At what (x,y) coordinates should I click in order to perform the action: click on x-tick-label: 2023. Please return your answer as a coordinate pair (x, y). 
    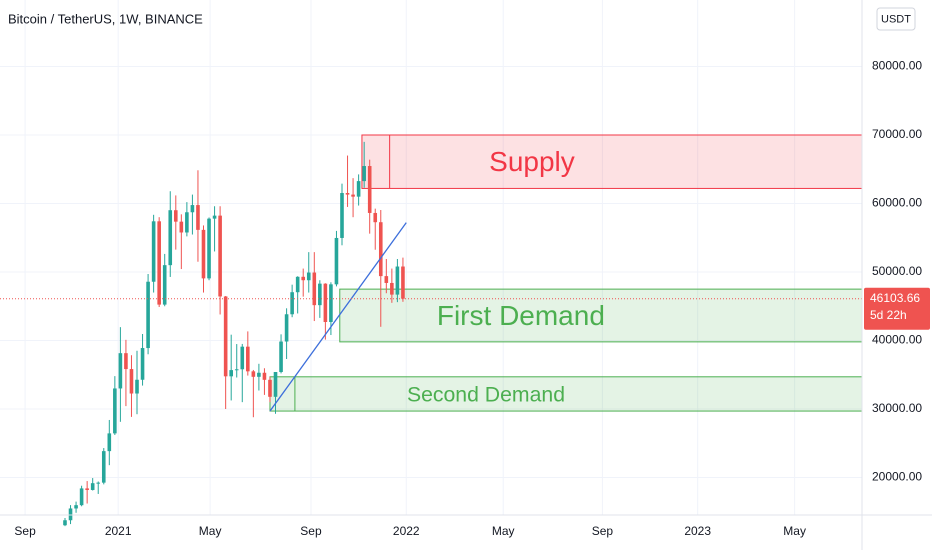
    Looking at the image, I should click on (697, 531).